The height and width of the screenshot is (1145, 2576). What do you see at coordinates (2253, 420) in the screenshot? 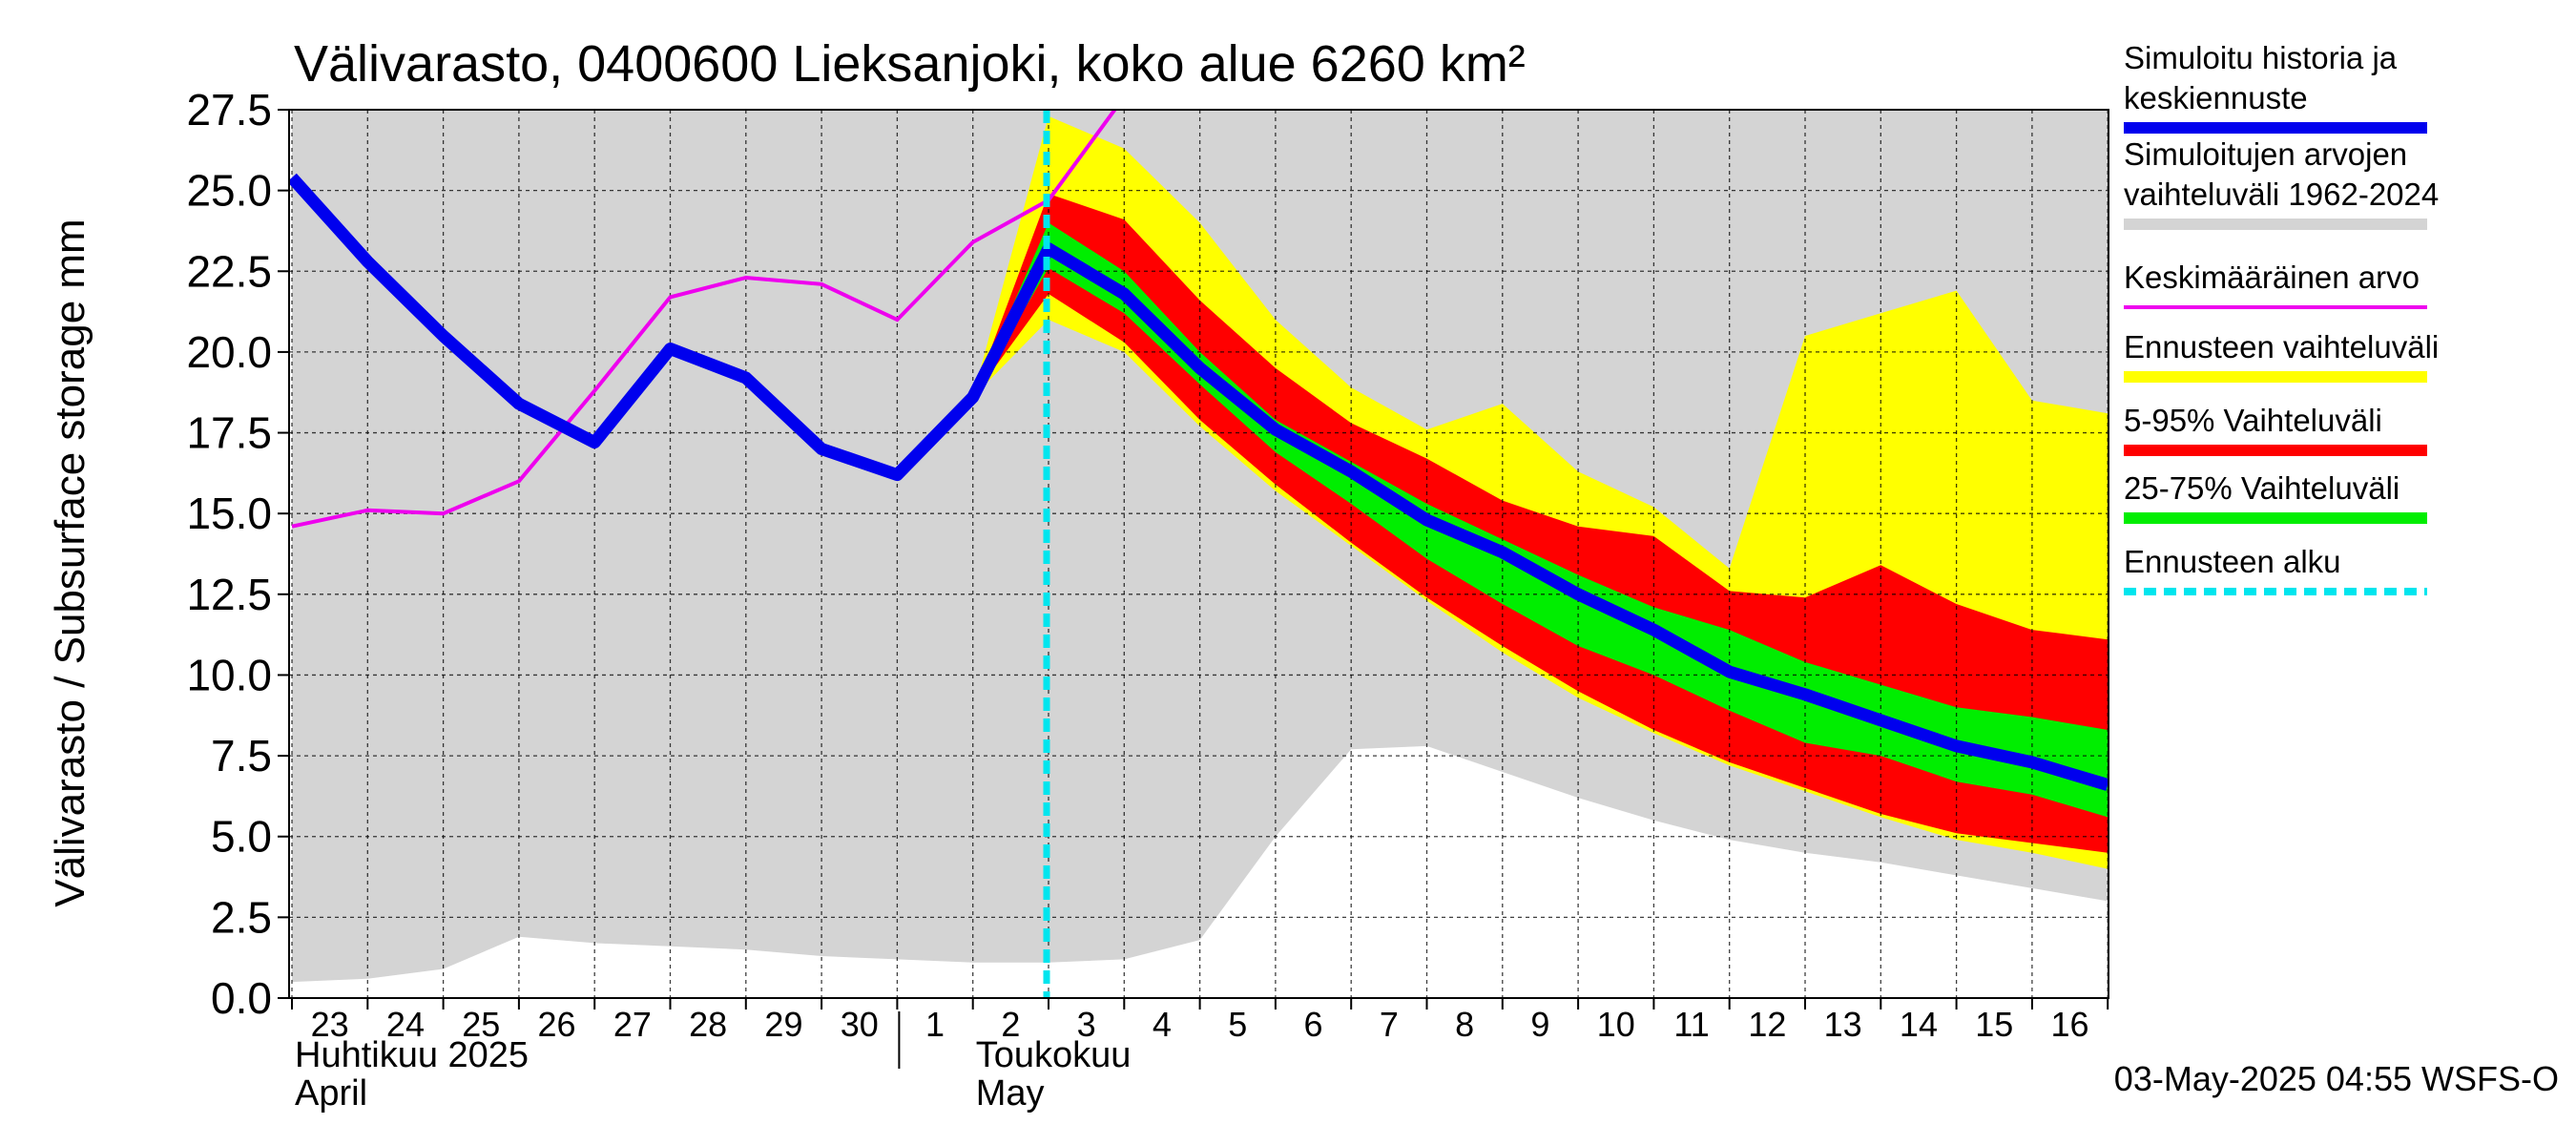
I see `legend-label: 5-95% Vaihteluväli` at bounding box center [2253, 420].